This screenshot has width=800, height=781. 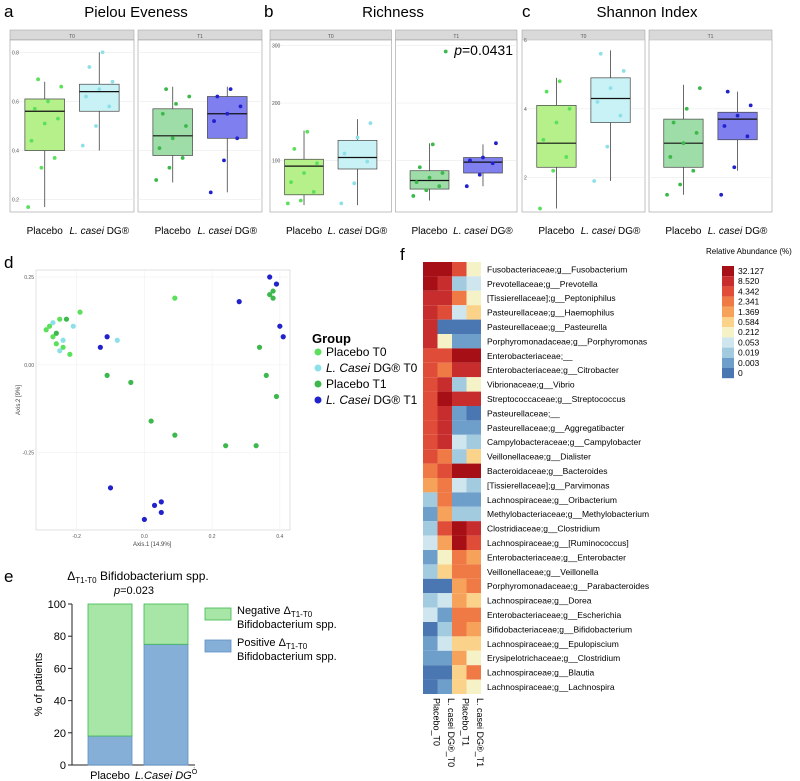 I want to click on bar-p-value: p=0.023, so click(x=133, y=591).